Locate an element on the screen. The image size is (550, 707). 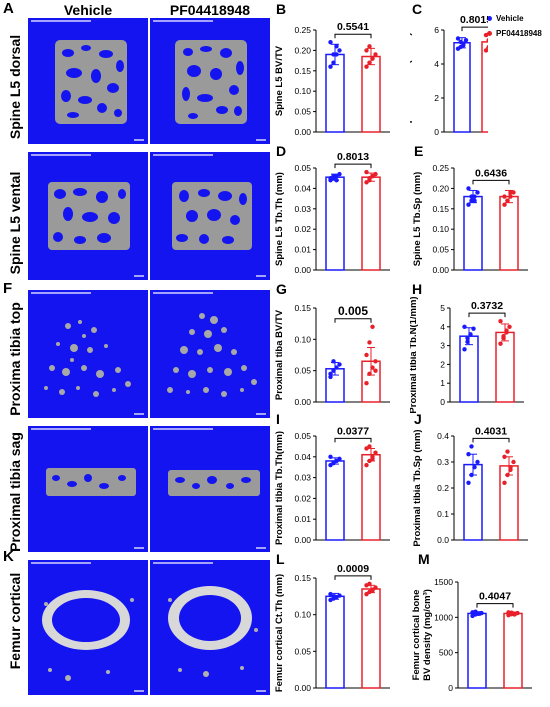
y-tick-label-c: 0 is located at coordinates (436, 132).